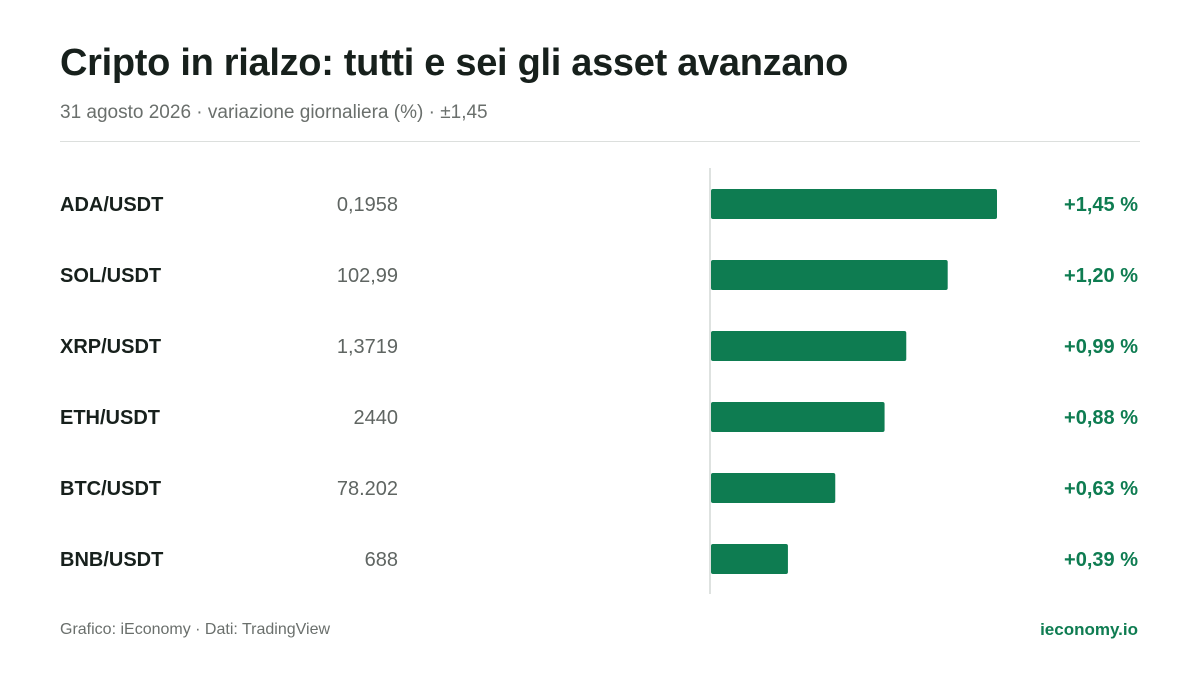 The width and height of the screenshot is (1200, 675). What do you see at coordinates (376, 418) in the screenshot?
I see `price-label: 2440` at bounding box center [376, 418].